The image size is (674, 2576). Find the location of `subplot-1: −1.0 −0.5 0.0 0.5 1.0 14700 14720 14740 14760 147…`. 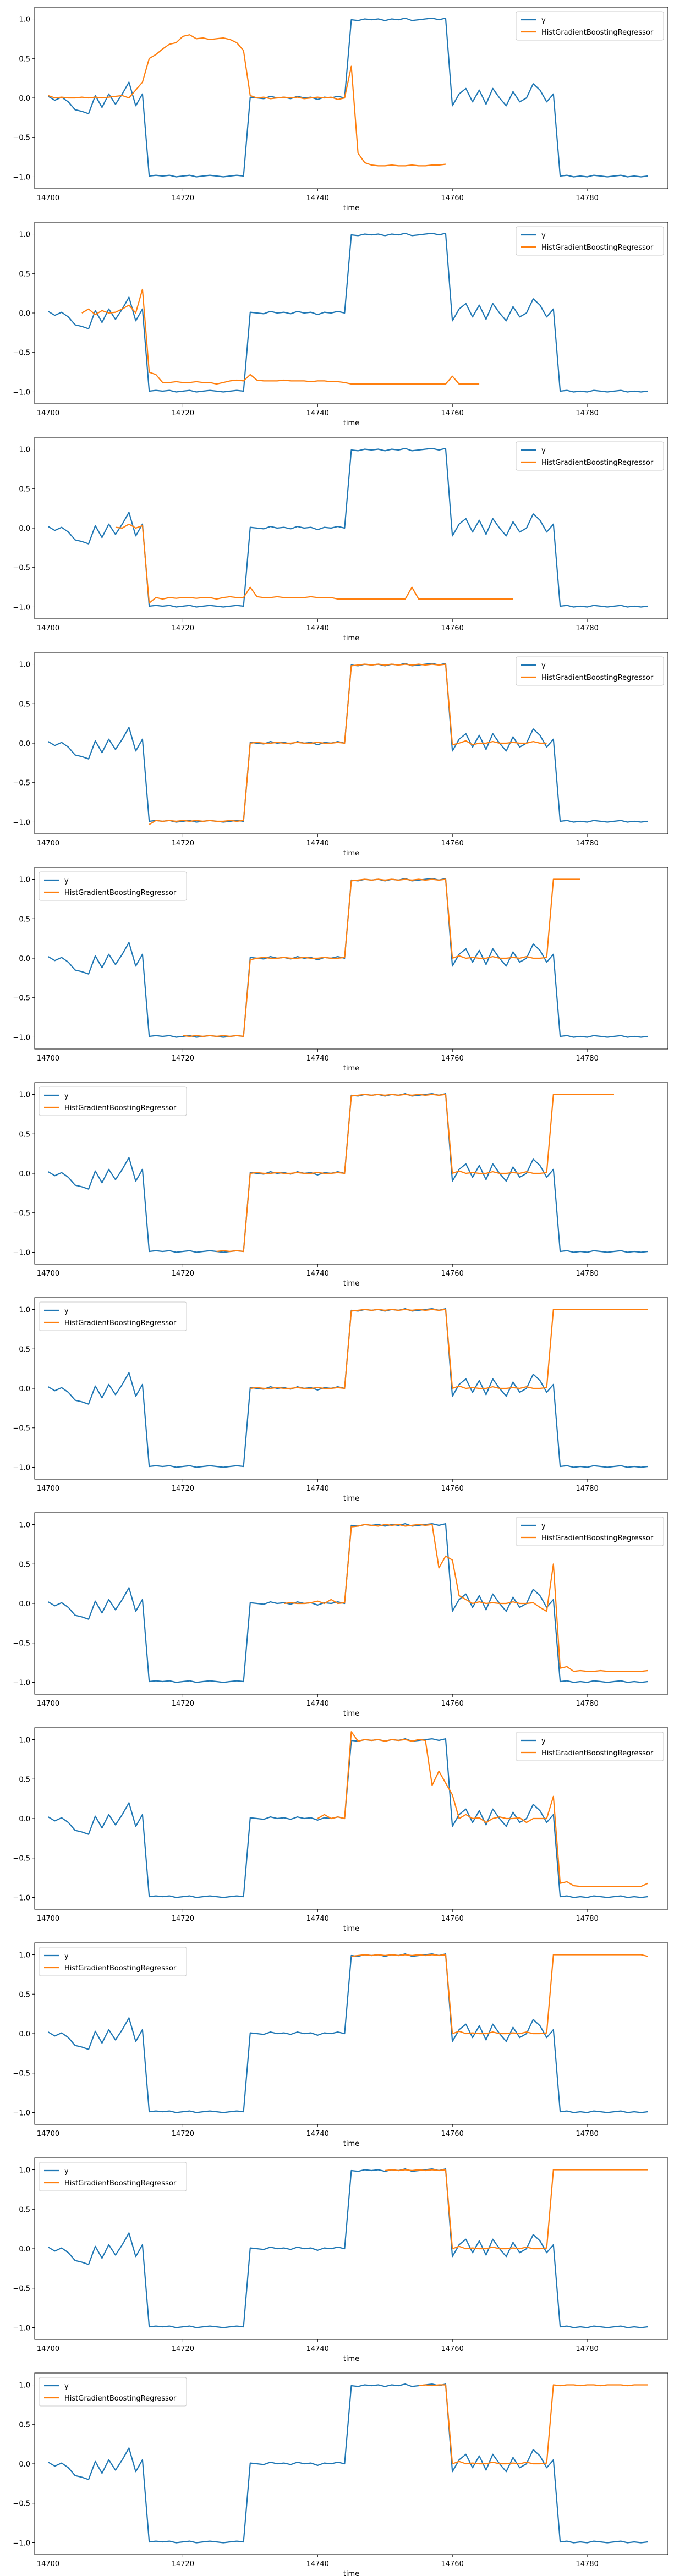

subplot-1: −1.0 −0.5 0.0 0.5 1.0 14700 14720 14740 14760 147… is located at coordinates (340, 109).